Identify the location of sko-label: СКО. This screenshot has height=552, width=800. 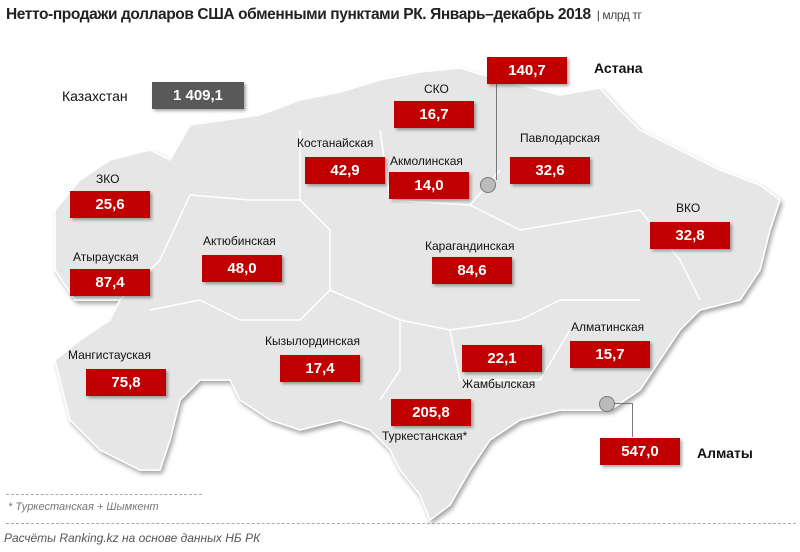
(436, 89).